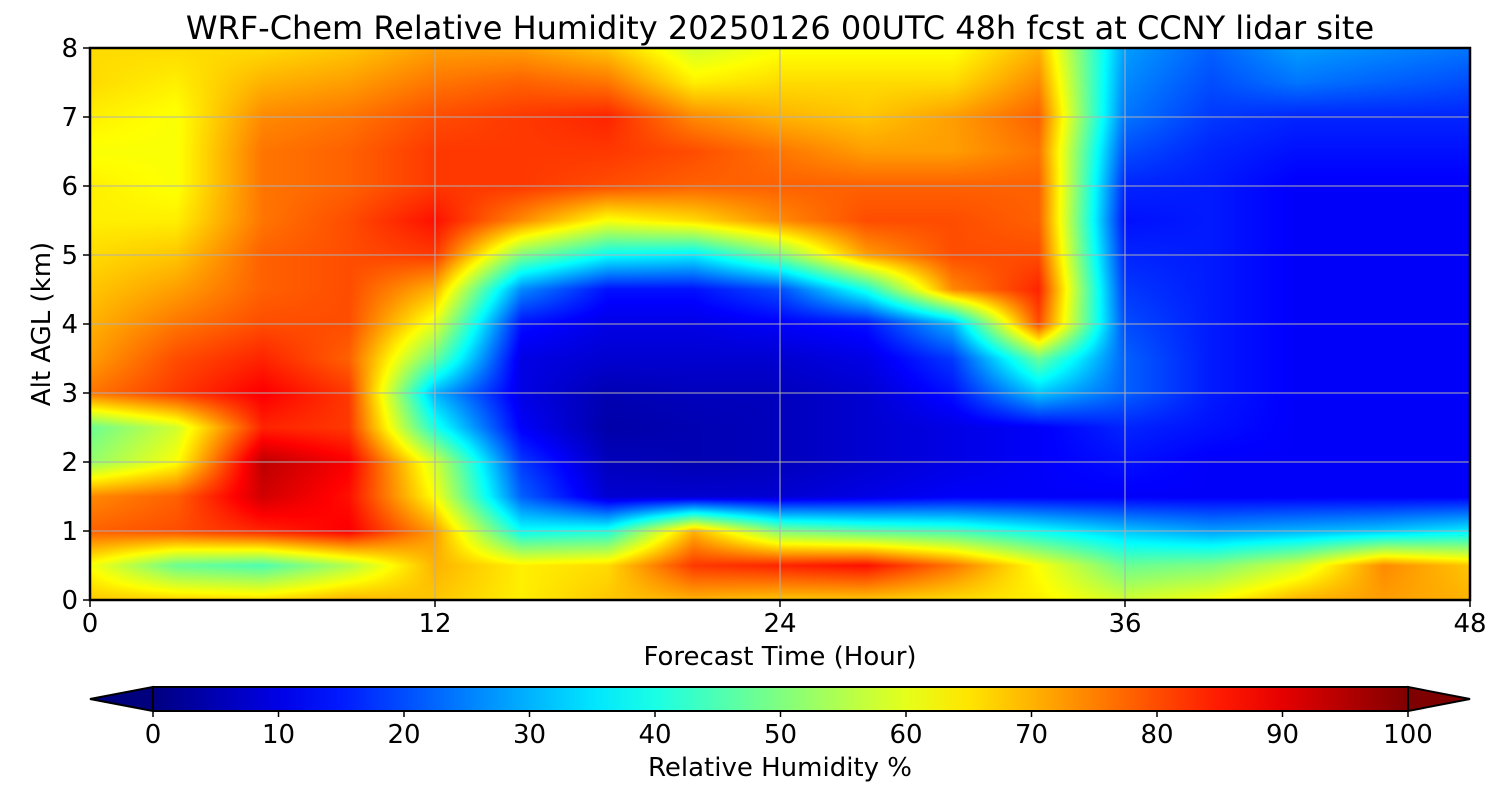 This screenshot has height=800, width=1500. What do you see at coordinates (905, 735) in the screenshot?
I see `colorbar-tick-label: 60` at bounding box center [905, 735].